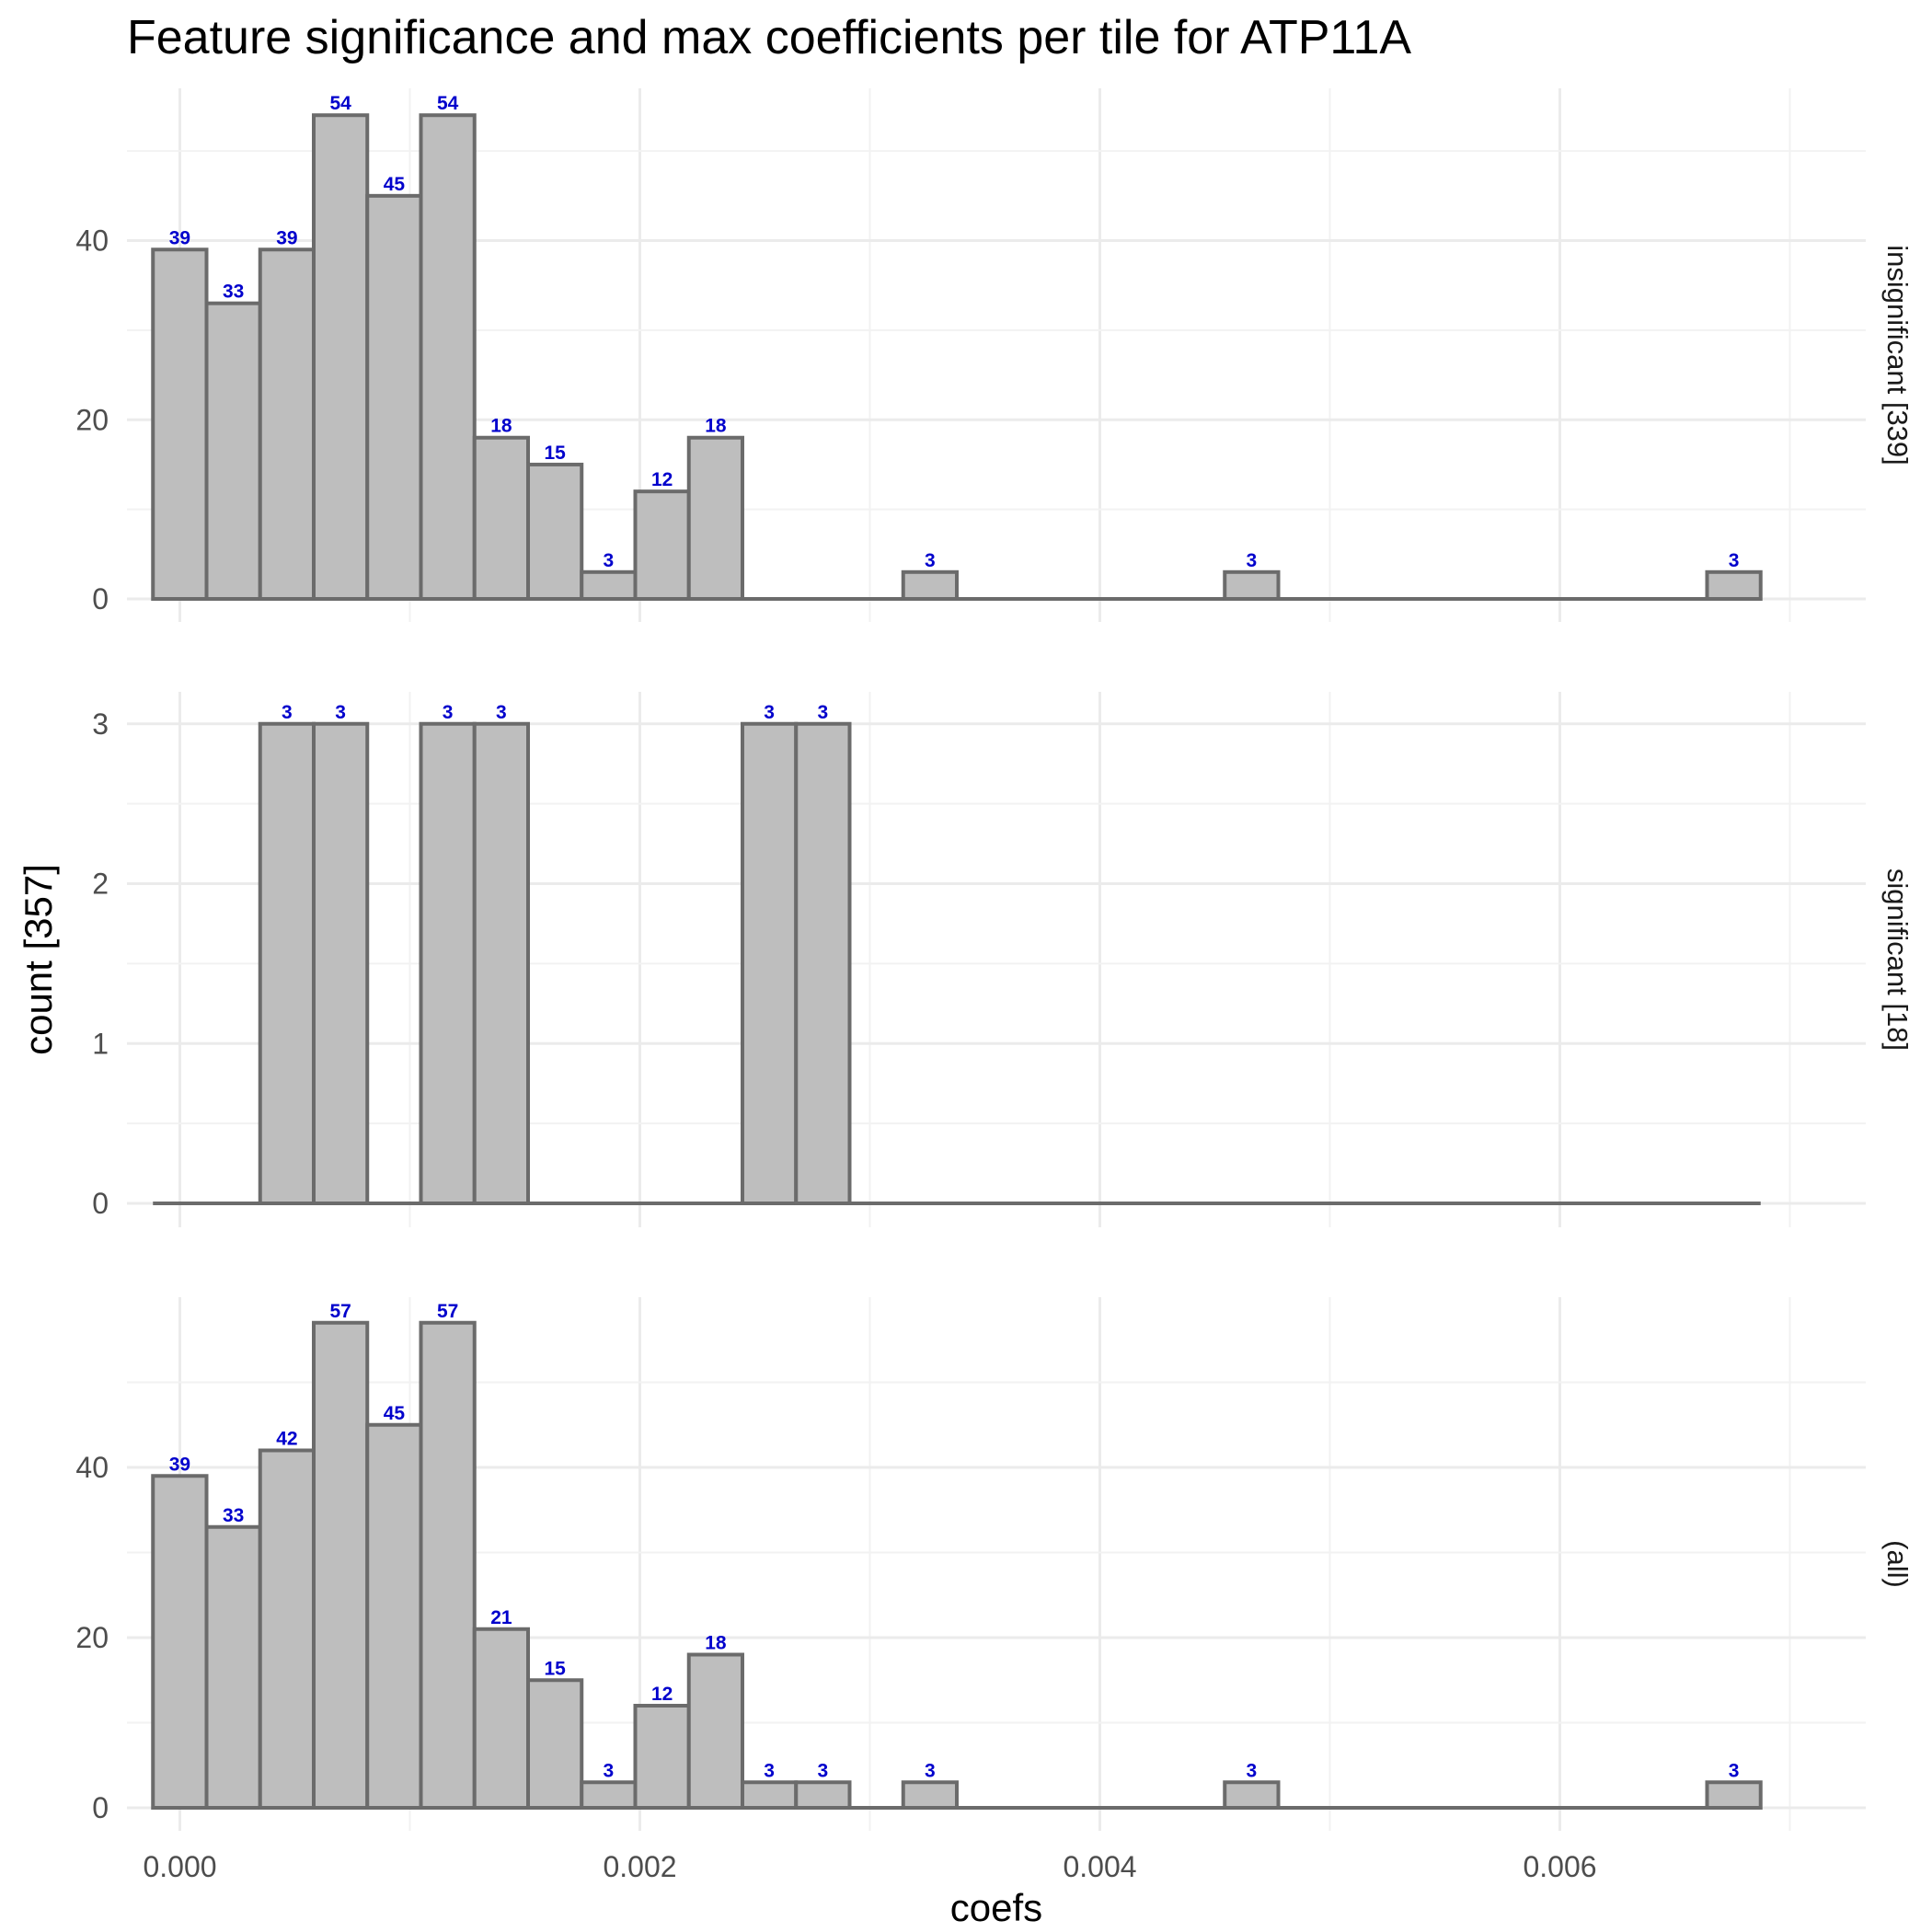 This screenshot has height=1932, width=1932. Describe the element at coordinates (639, 1866) in the screenshot. I see `x-tick-label: 0.002` at that location.